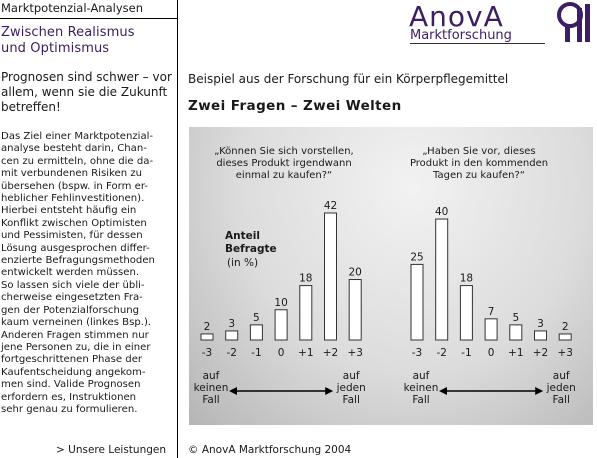 This screenshot has width=597, height=458. Describe the element at coordinates (491, 353) in the screenshot. I see `tick-label-c2-3: 0` at that location.